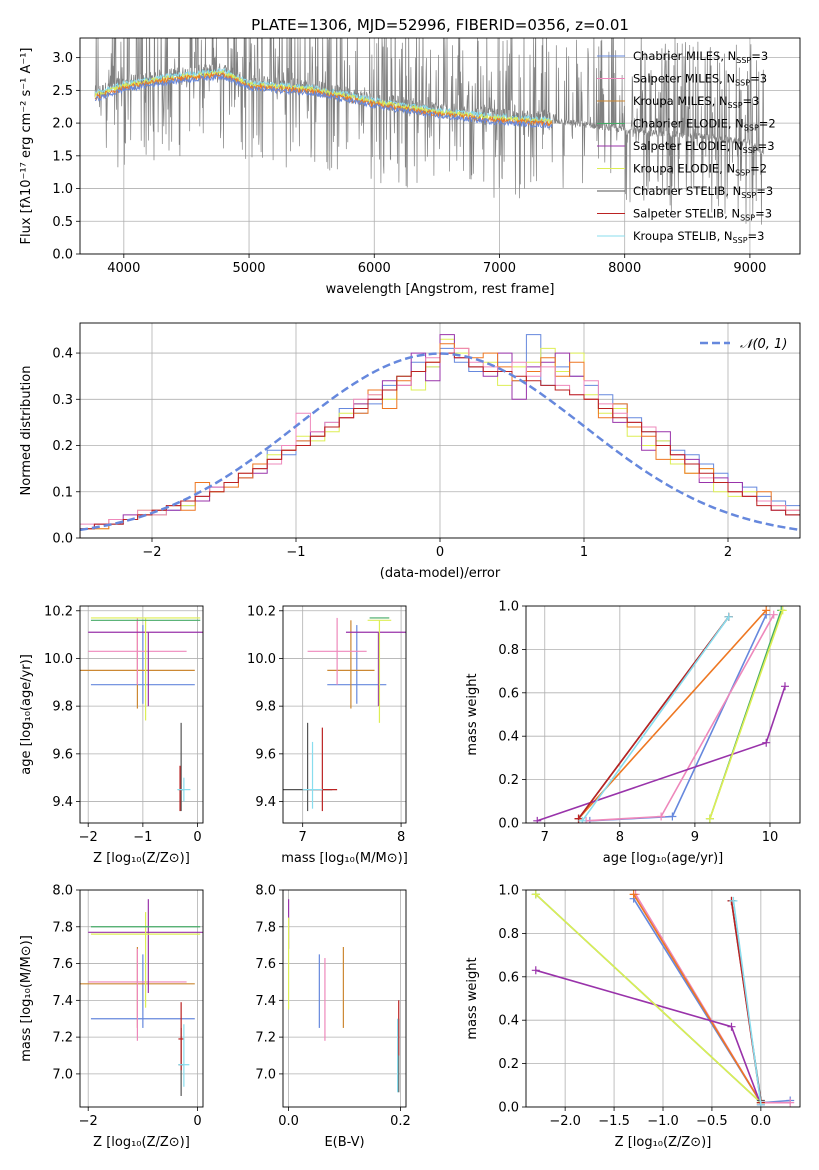  Describe the element at coordinates (344, 998) in the screenshot. I see `plot-area-mass-vs-ebv` at that location.